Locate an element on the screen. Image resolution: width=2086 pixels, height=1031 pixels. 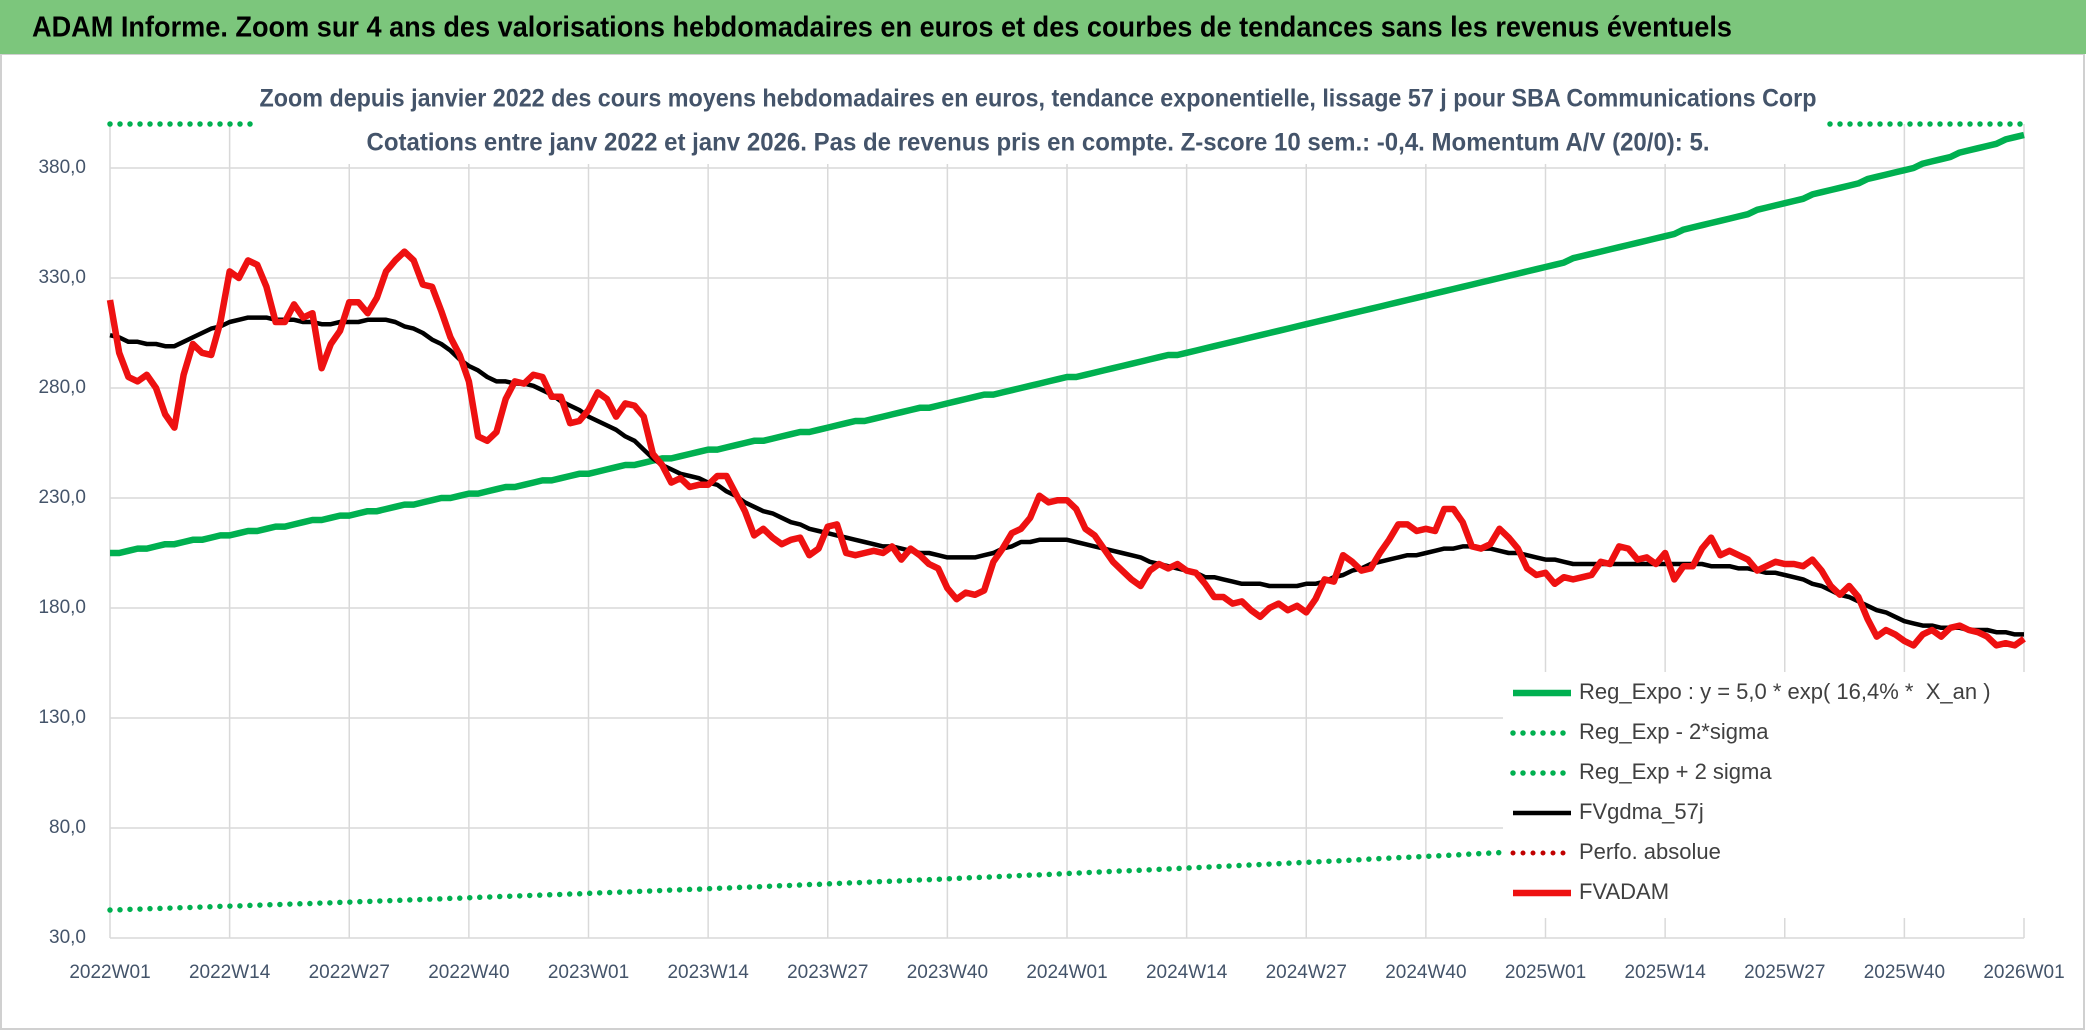
y-tick-label: 30,0 is located at coordinates (67, 937).